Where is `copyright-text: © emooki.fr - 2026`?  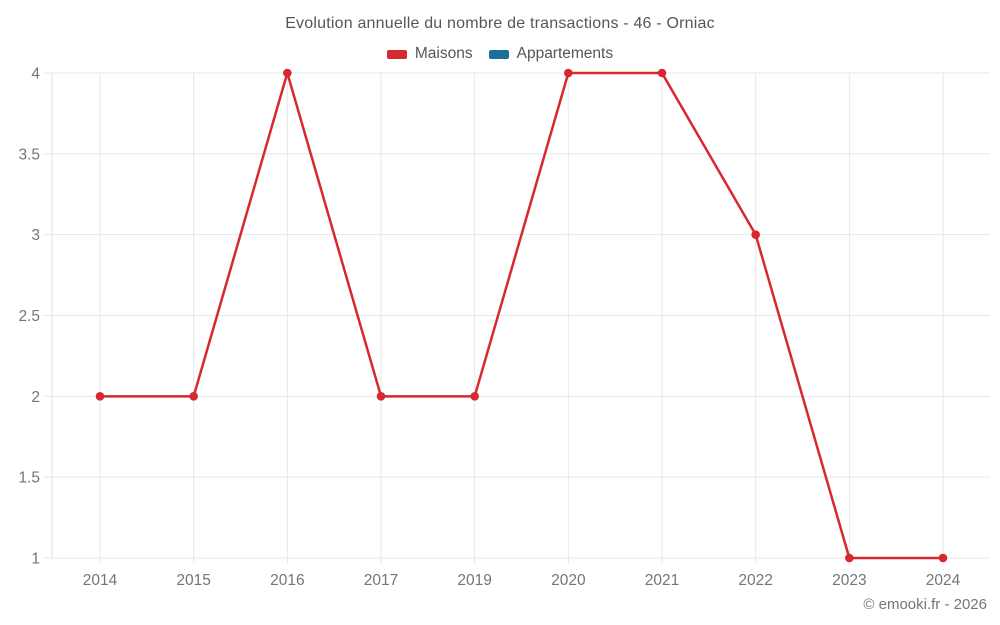 copyright-text: © emooki.fr - 2026 is located at coordinates (925, 604).